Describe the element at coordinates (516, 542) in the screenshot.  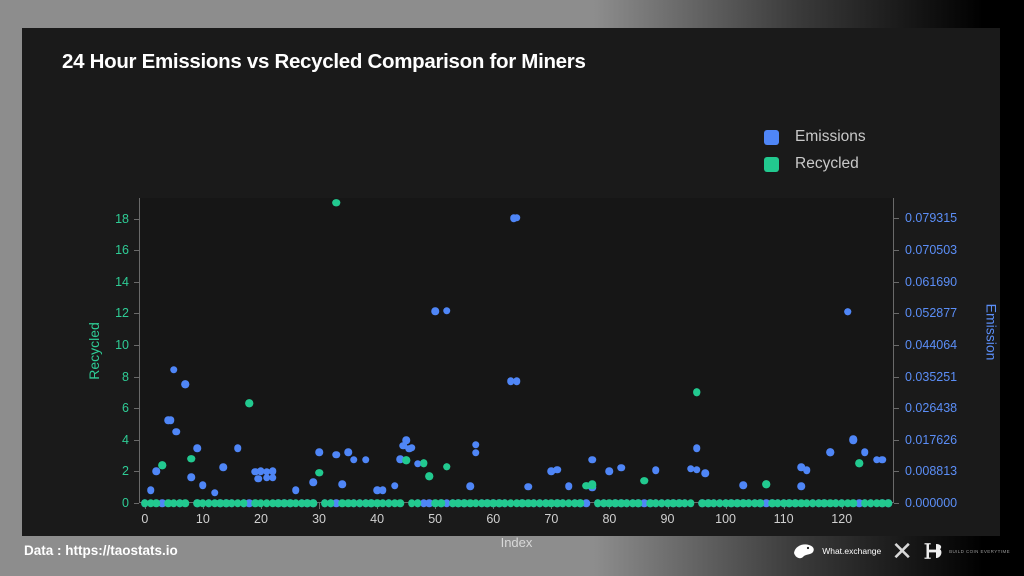
I see `x-axis-title: Index` at that location.